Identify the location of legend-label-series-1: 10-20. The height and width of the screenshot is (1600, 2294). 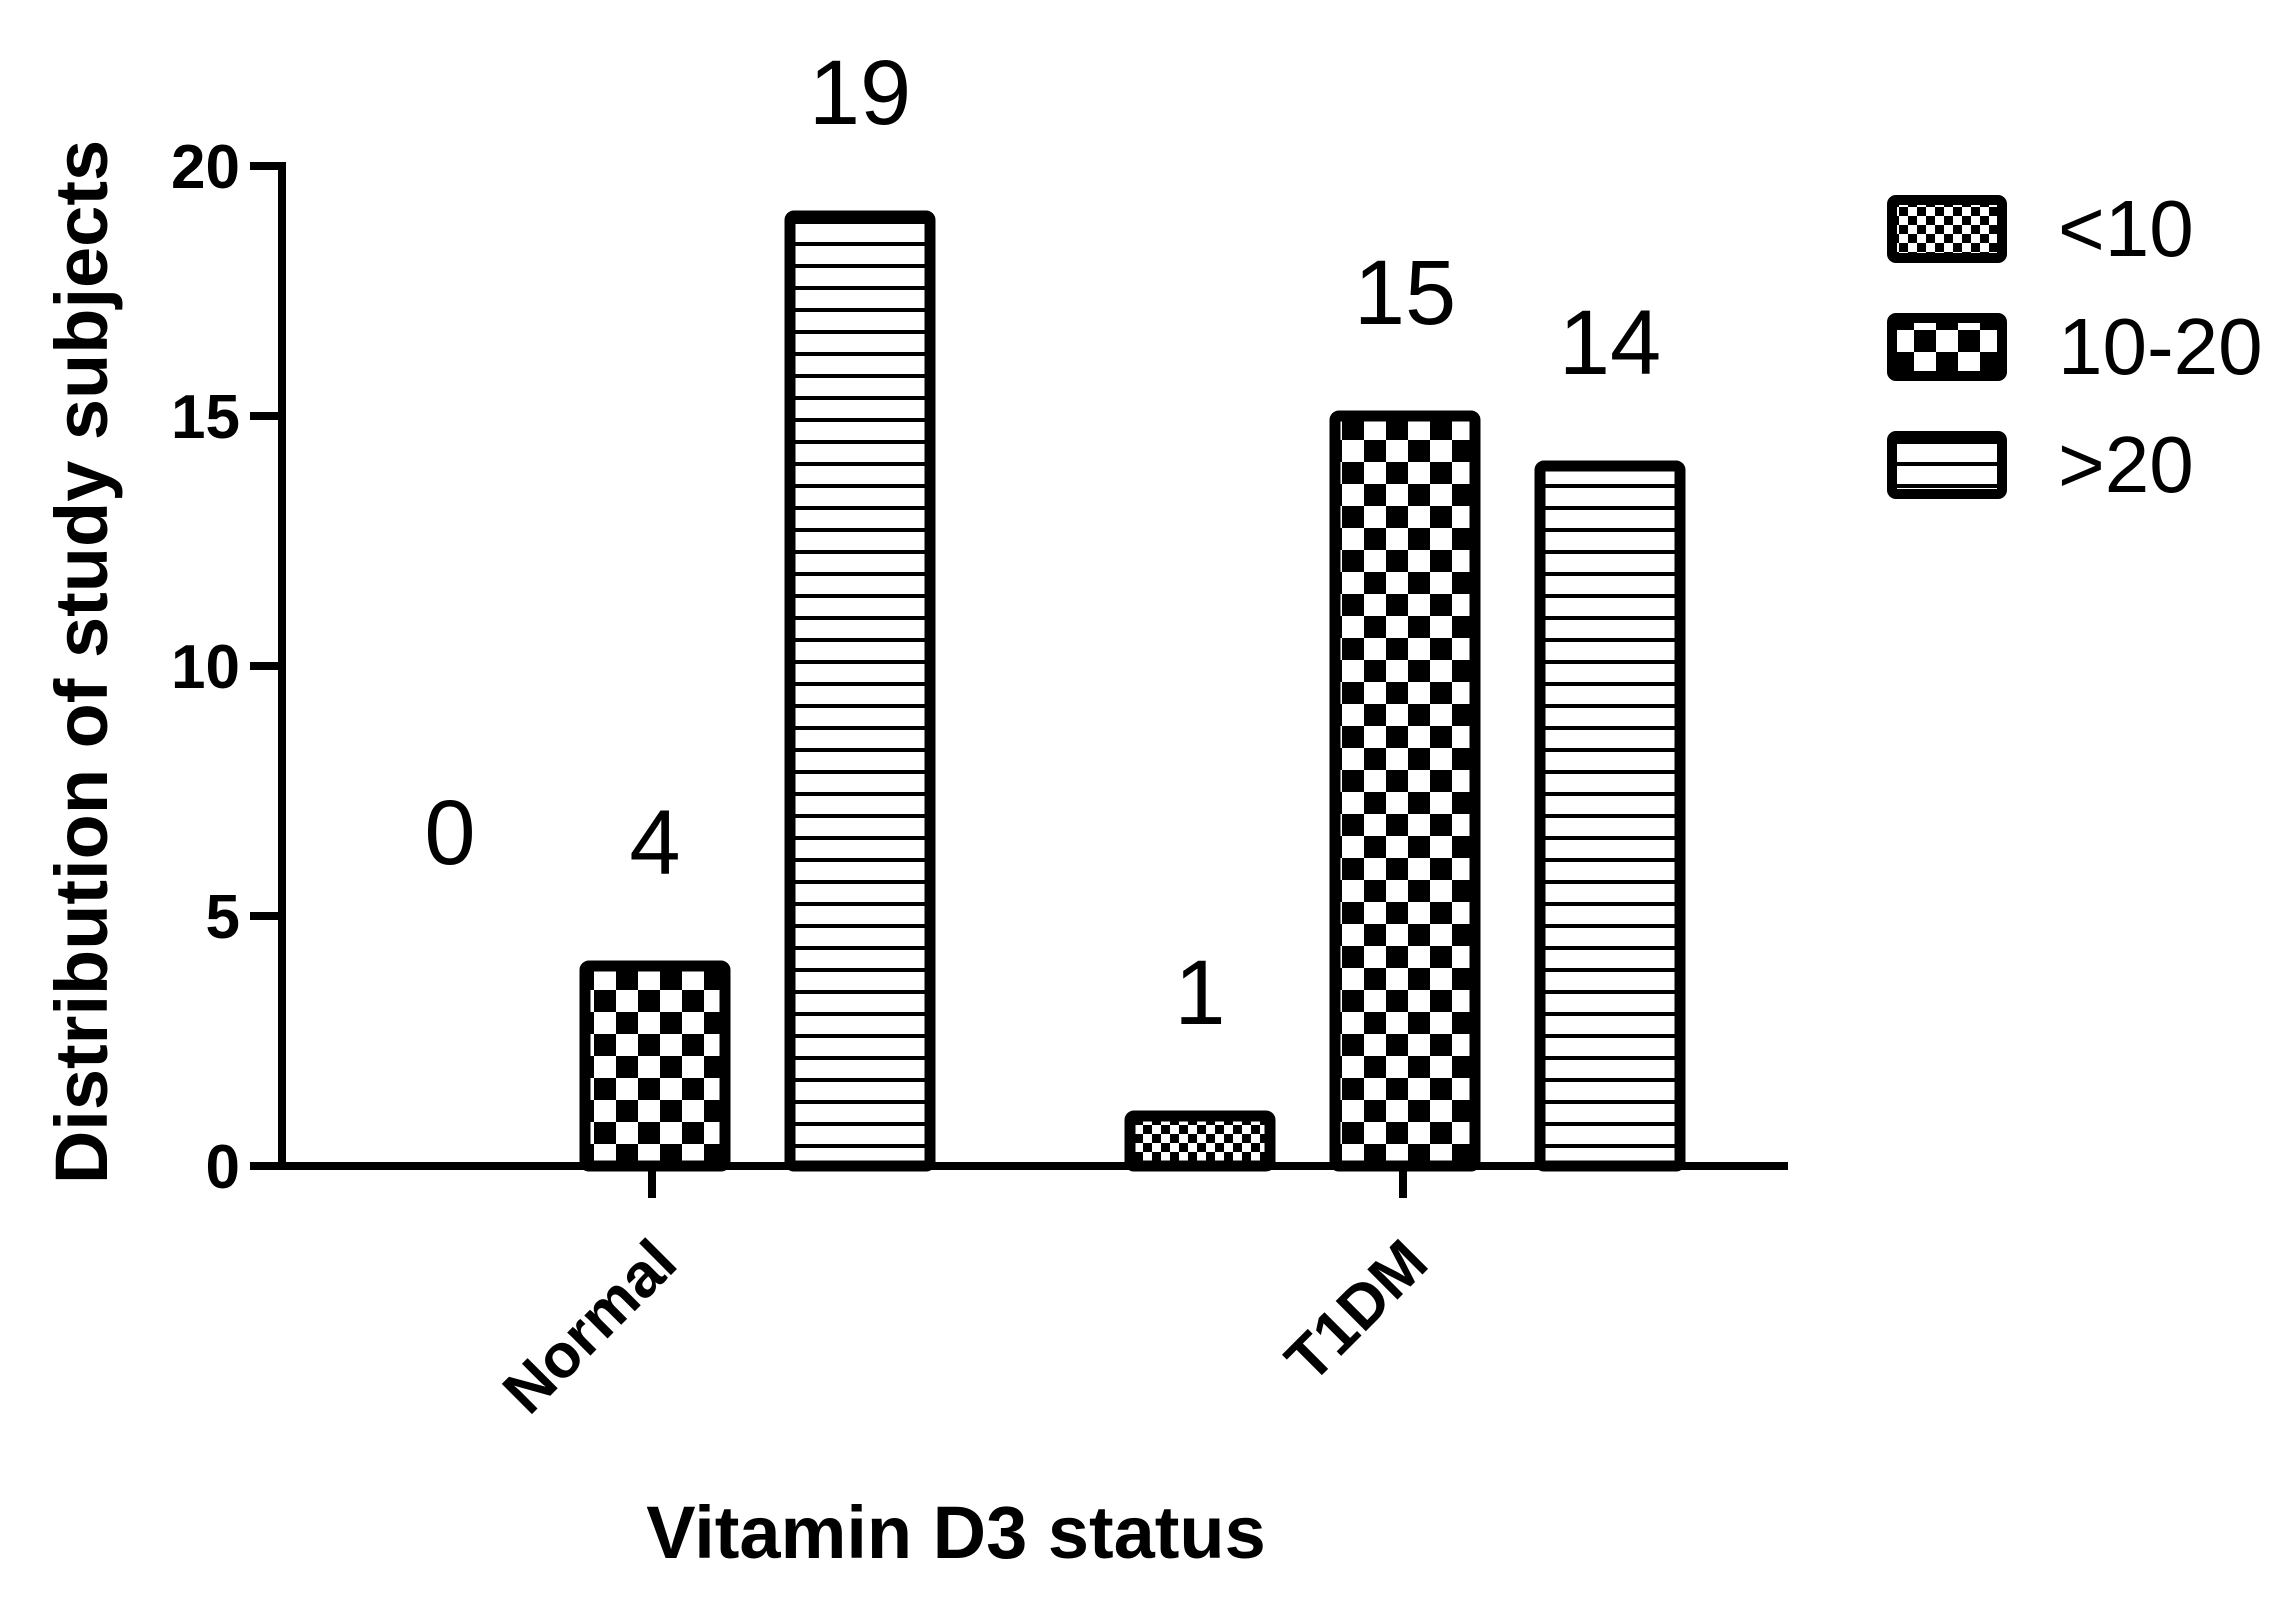
(2160, 346).